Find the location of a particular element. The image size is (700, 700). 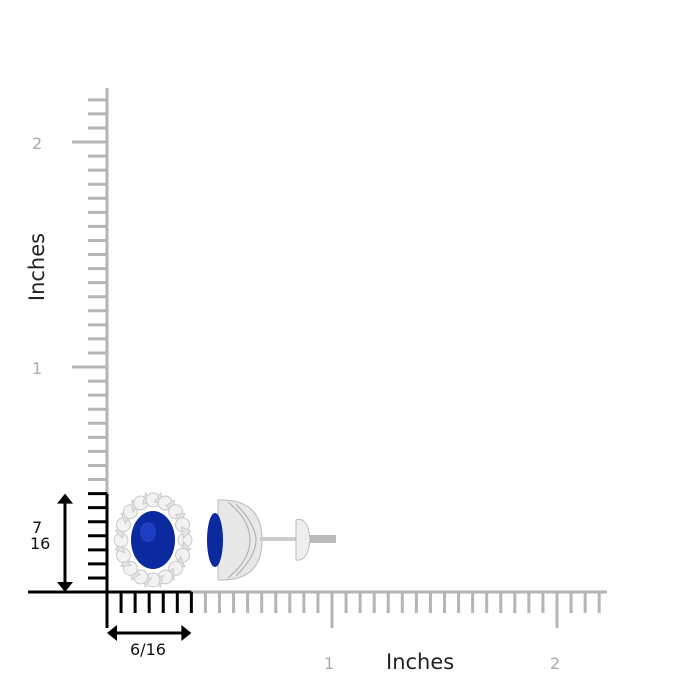

diamond-halo is located at coordinates (153, 540).